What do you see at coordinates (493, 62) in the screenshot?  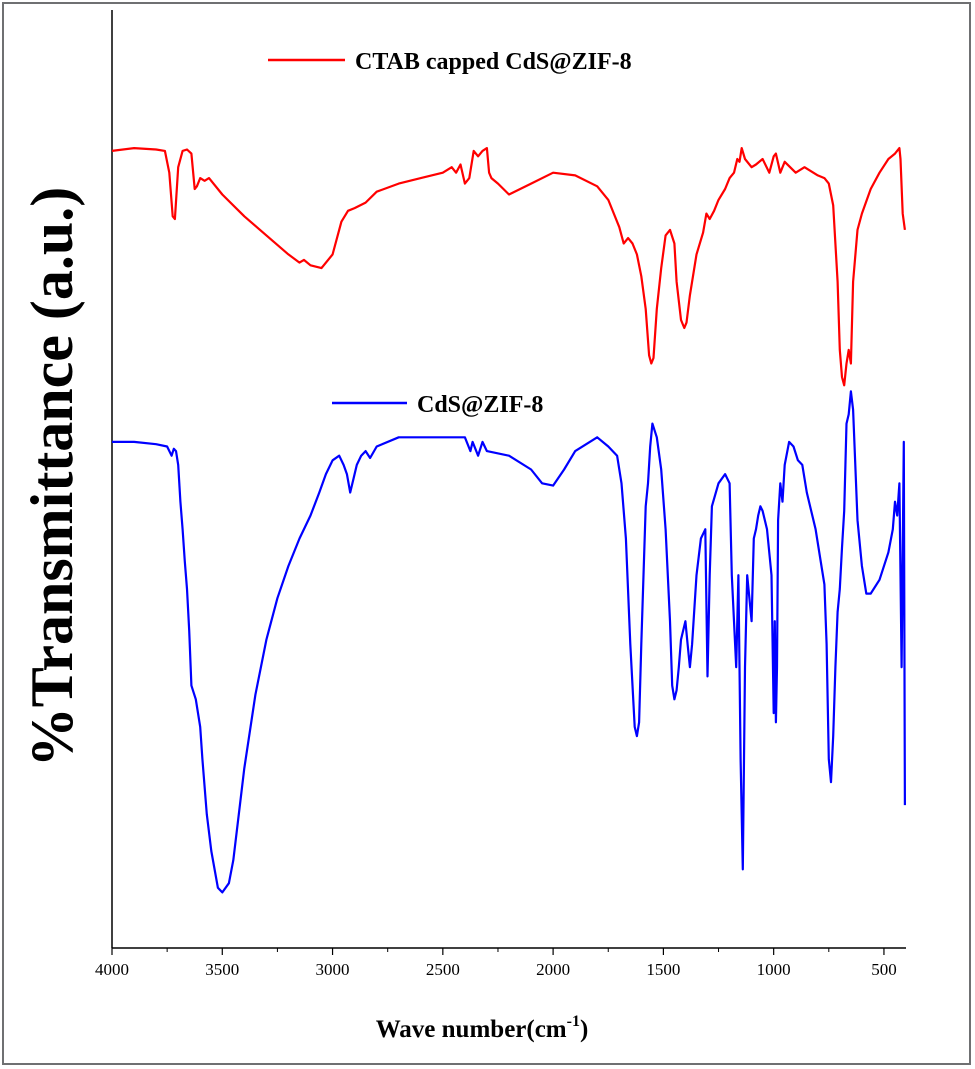 I see `legend-label-0: CTAB capped CdS@ZIF-8` at bounding box center [493, 62].